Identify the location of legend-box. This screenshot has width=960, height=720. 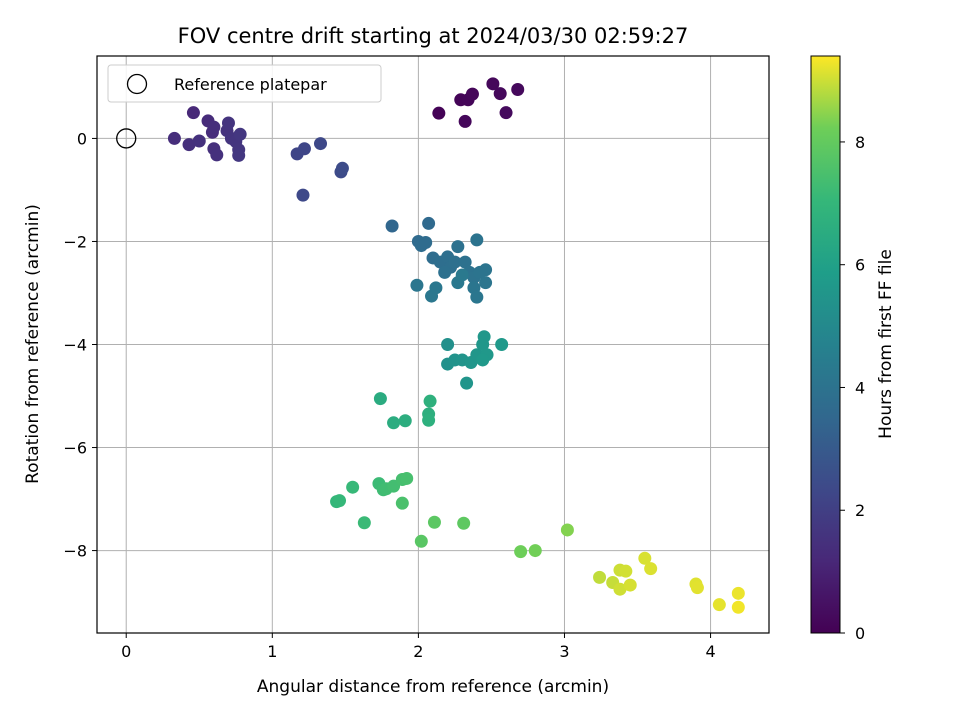
(244, 83).